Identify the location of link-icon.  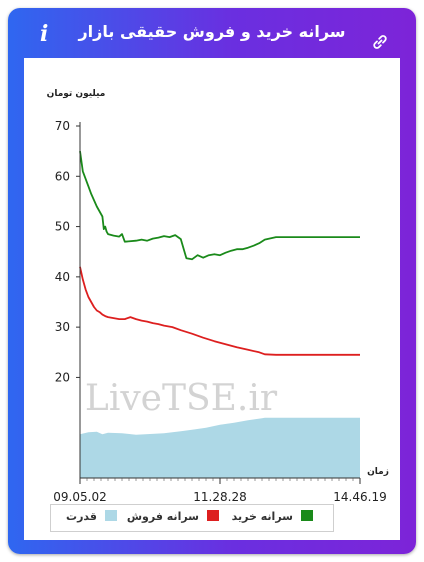
(380, 42).